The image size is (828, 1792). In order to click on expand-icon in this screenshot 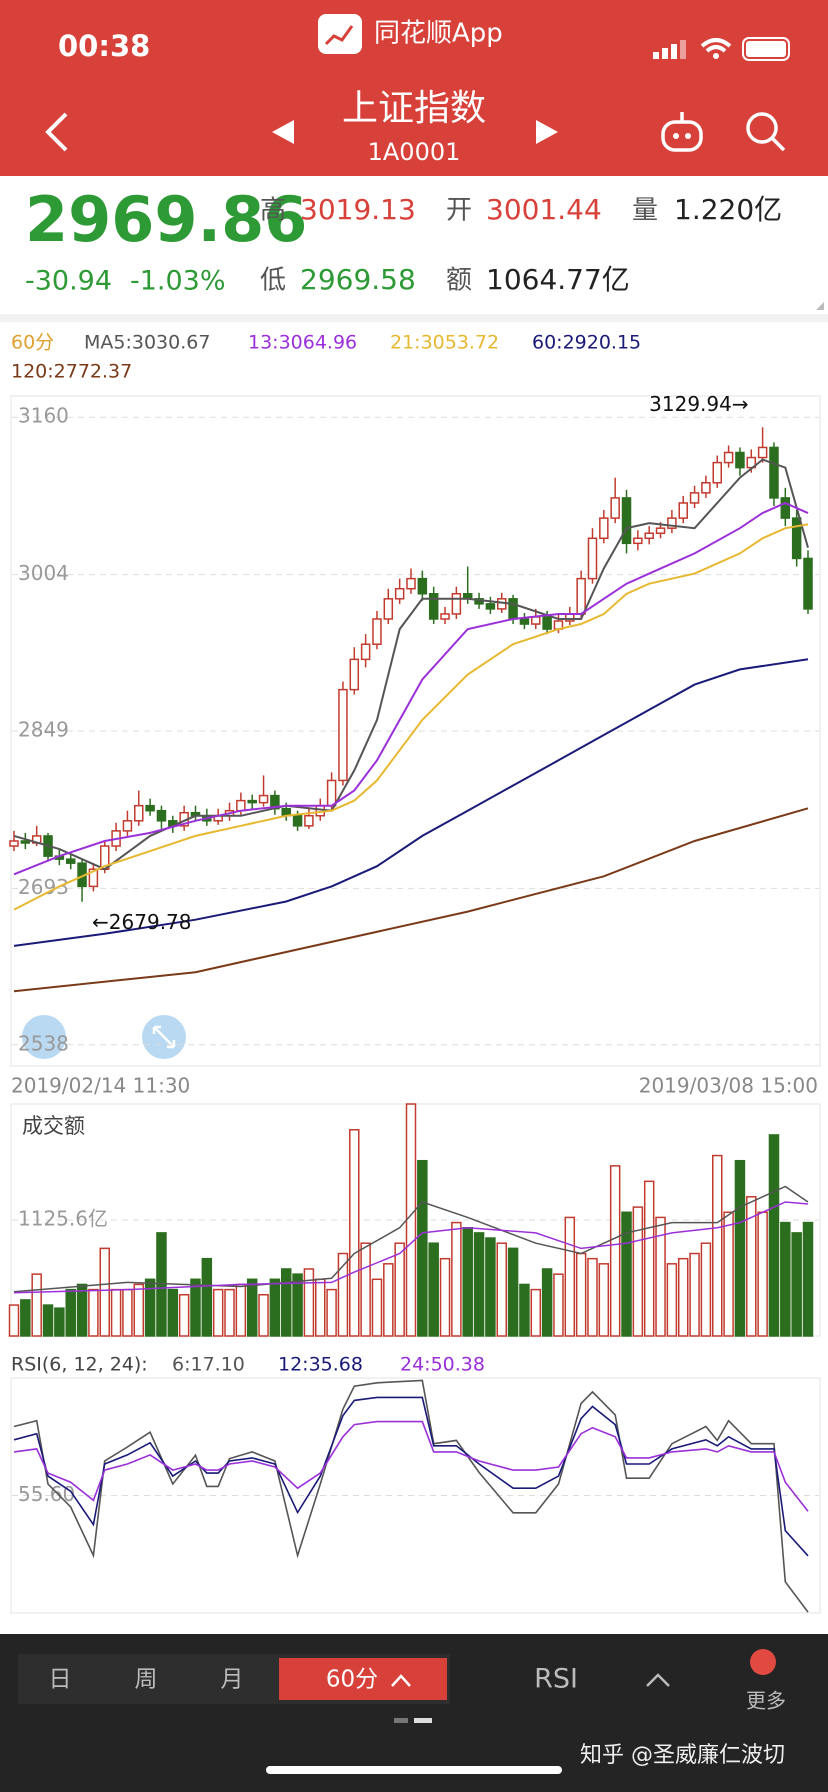, I will do `click(164, 1037)`.